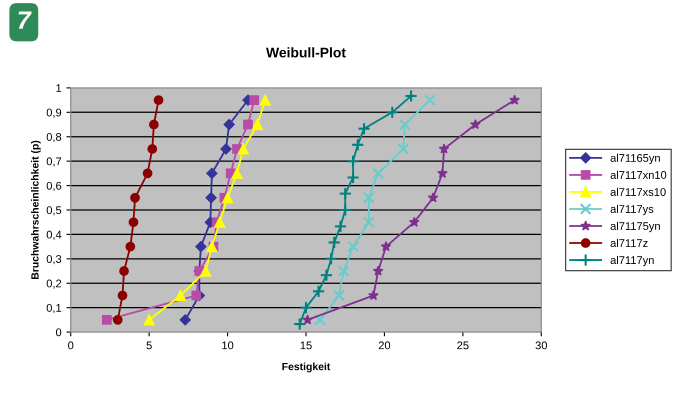  I want to click on y-tick-label: 0,4, so click(54, 235).